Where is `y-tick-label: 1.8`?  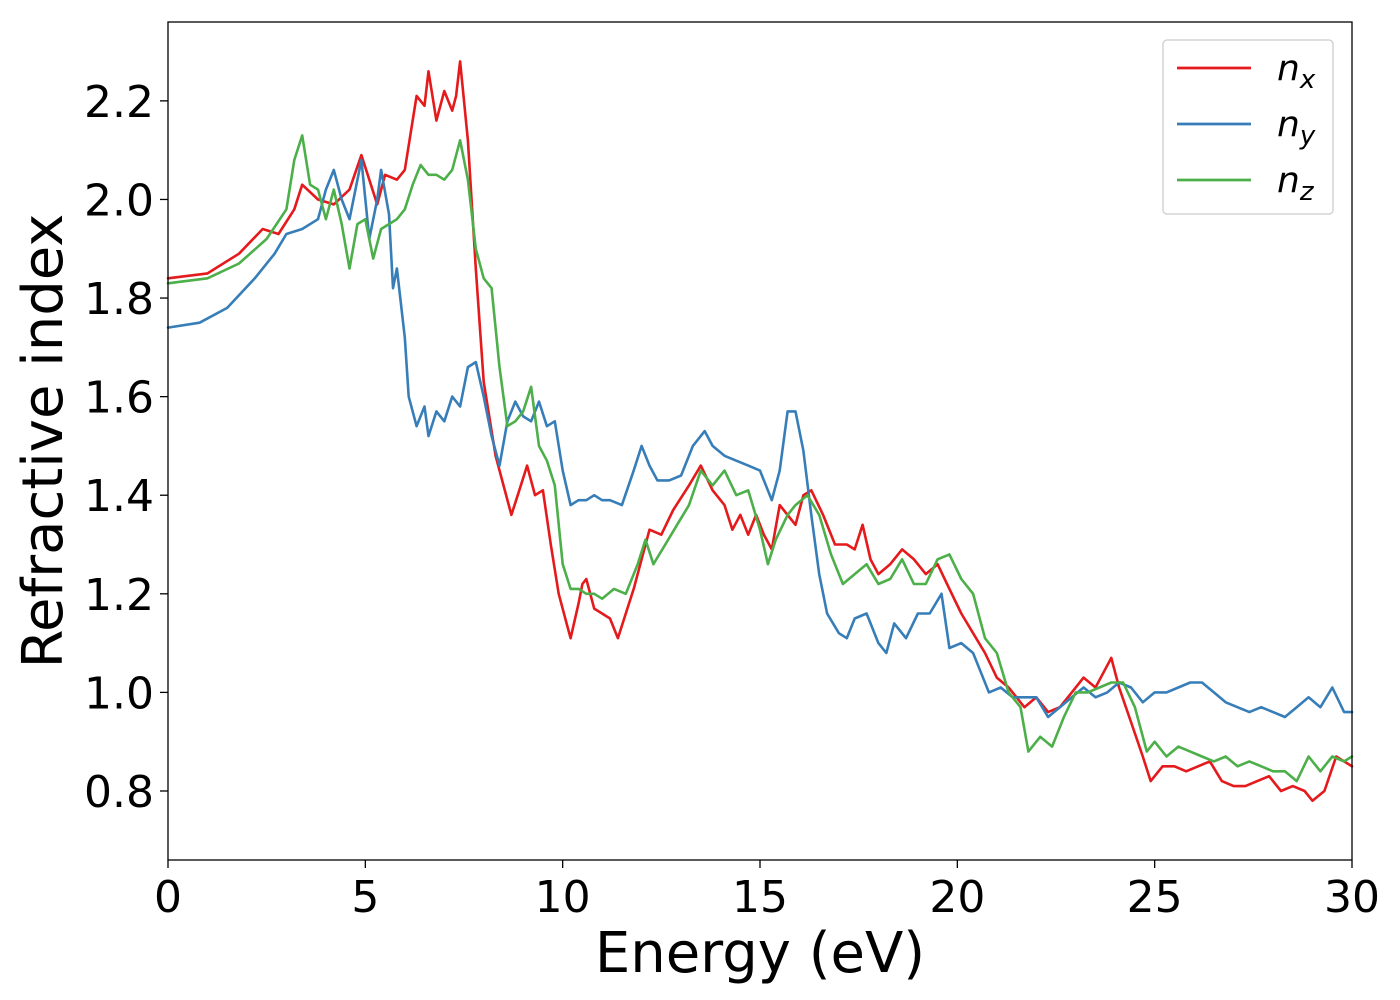 y-tick-label: 1.8 is located at coordinates (119, 299).